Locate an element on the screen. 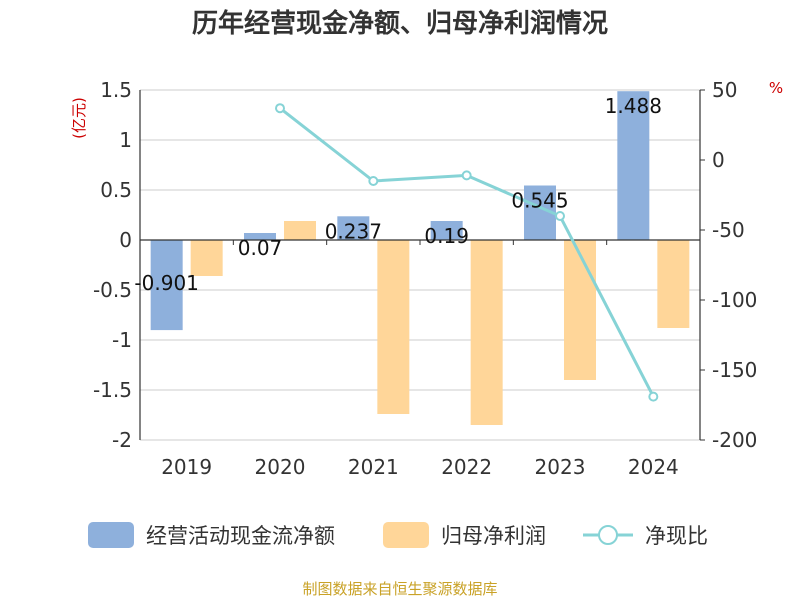  source-note: 制图数据来自恒生聚源数据库 is located at coordinates (399, 589).